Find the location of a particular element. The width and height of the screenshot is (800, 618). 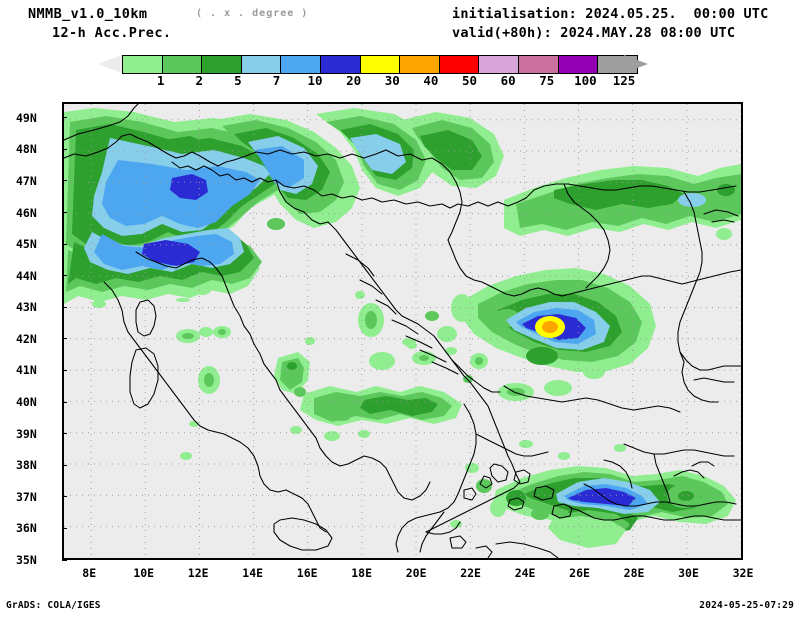

colorbar-label-5: 5 is located at coordinates (238, 80).